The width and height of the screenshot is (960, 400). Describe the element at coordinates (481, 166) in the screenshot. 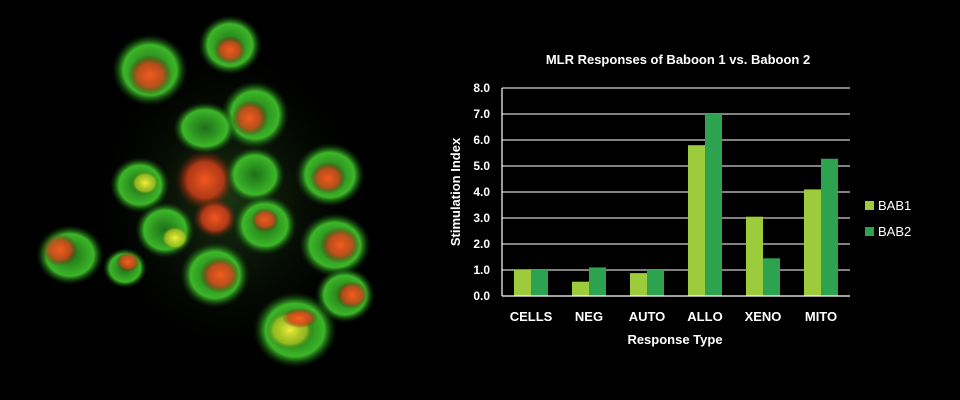

I see `y-tick-label: 5.0` at that location.